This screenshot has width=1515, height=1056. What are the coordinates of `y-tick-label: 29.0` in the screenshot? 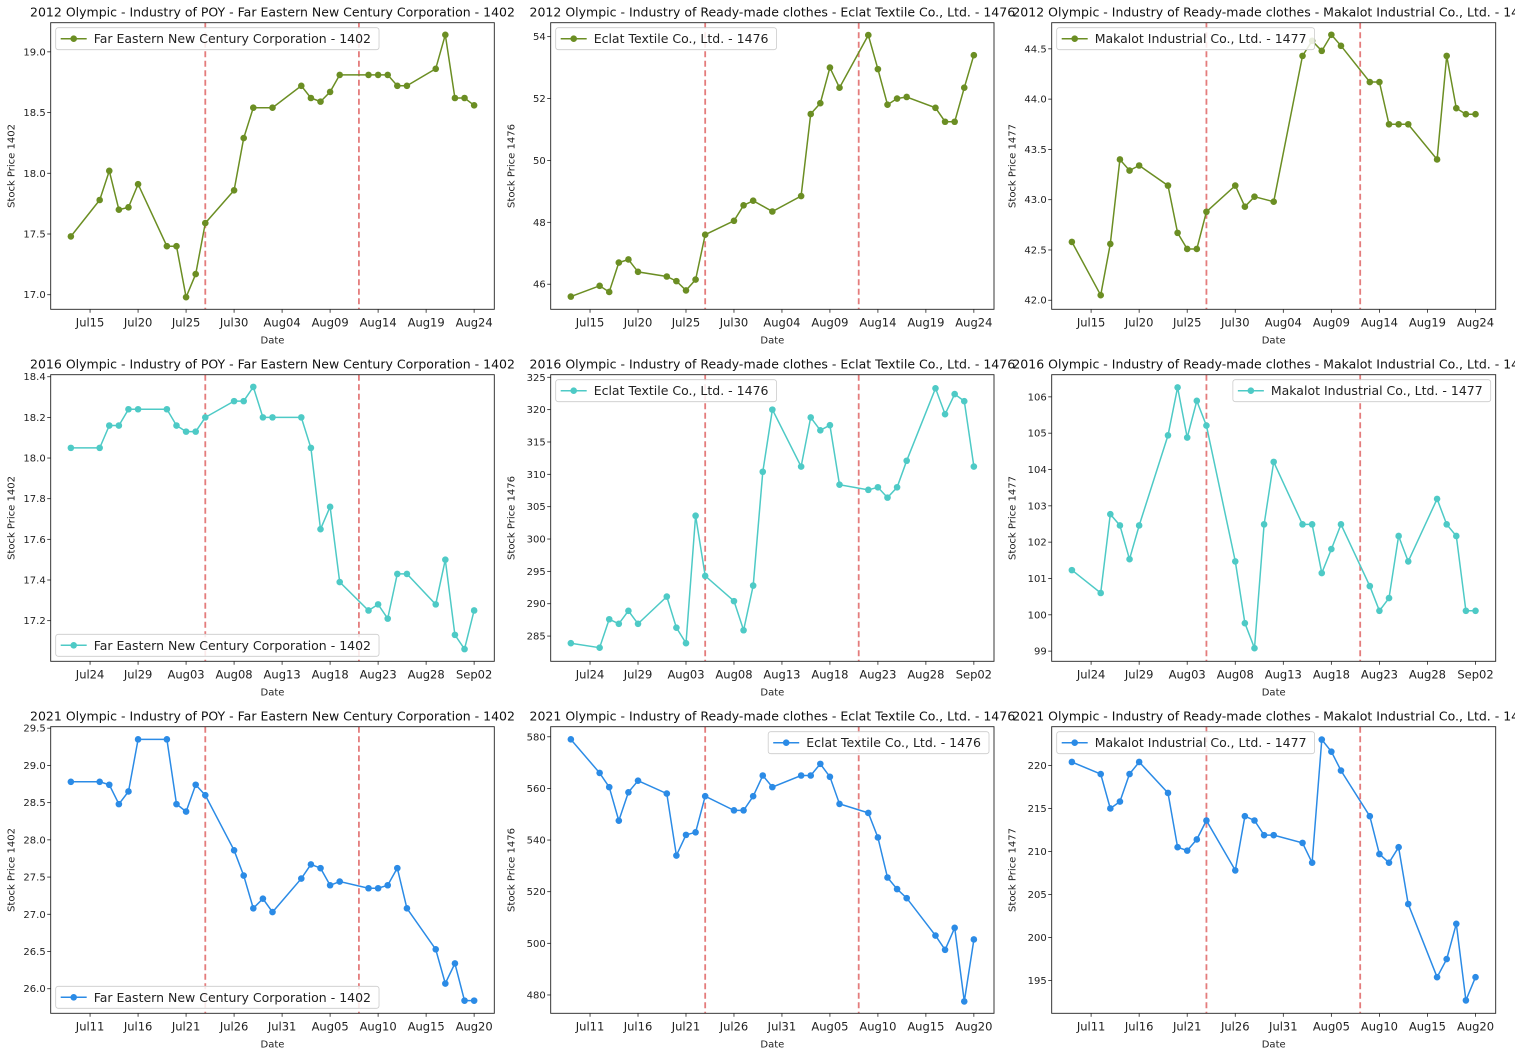 It's located at (34, 766).